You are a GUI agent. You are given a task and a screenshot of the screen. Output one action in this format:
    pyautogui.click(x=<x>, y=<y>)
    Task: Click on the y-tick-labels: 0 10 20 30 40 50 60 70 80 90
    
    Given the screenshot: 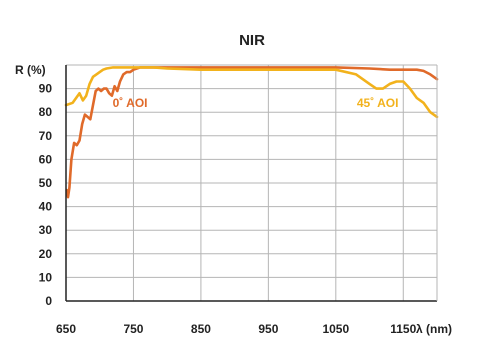 What is the action you would take?
    pyautogui.click(x=46, y=195)
    